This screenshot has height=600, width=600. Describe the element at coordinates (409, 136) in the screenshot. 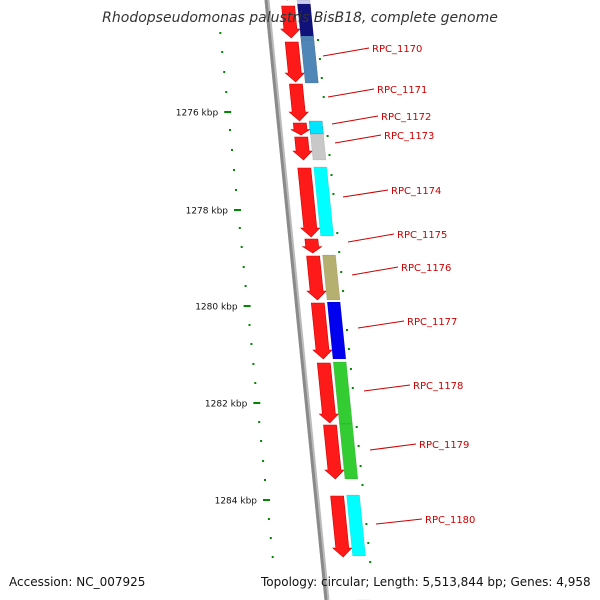

I see `gene-label: RPC_1173` at that location.